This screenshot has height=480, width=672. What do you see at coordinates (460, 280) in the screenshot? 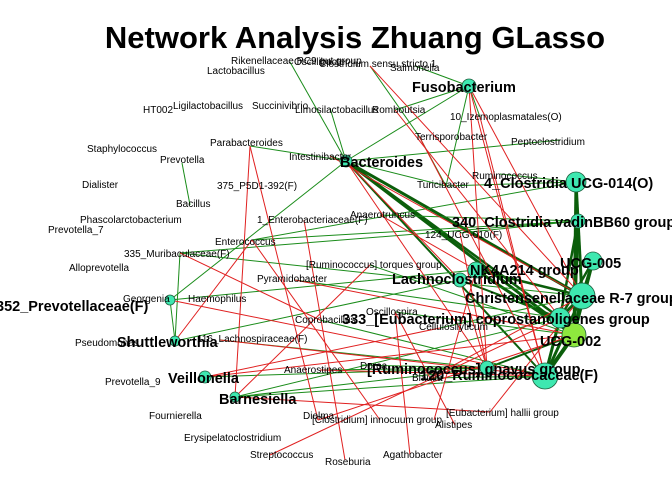
I see `node-lachno` at bounding box center [460, 280].